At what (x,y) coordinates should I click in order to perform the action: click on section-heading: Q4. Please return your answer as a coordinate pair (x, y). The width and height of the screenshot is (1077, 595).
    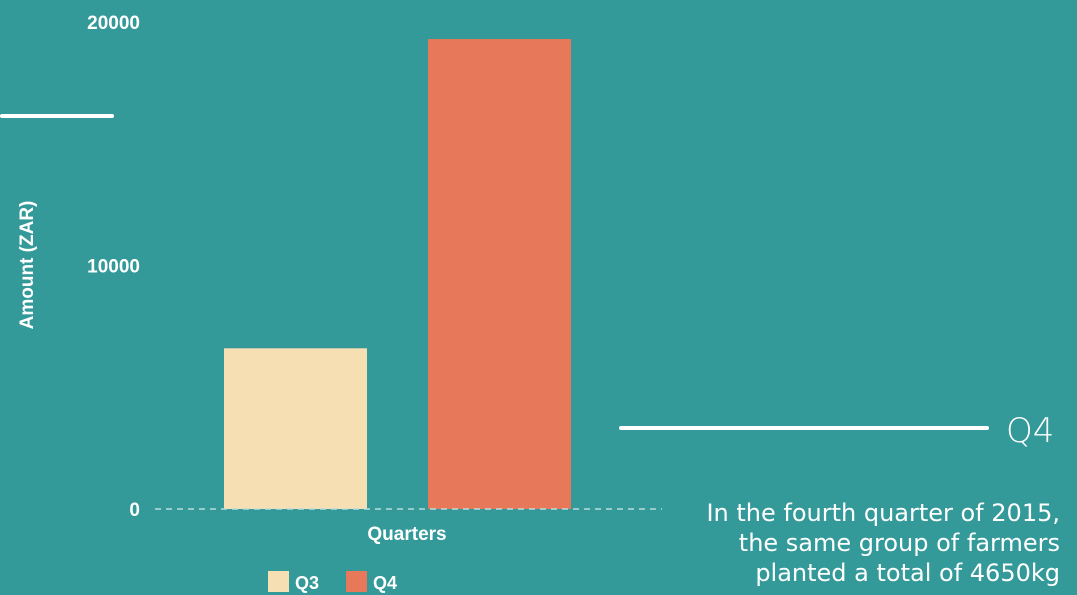
    Looking at the image, I should click on (1030, 431).